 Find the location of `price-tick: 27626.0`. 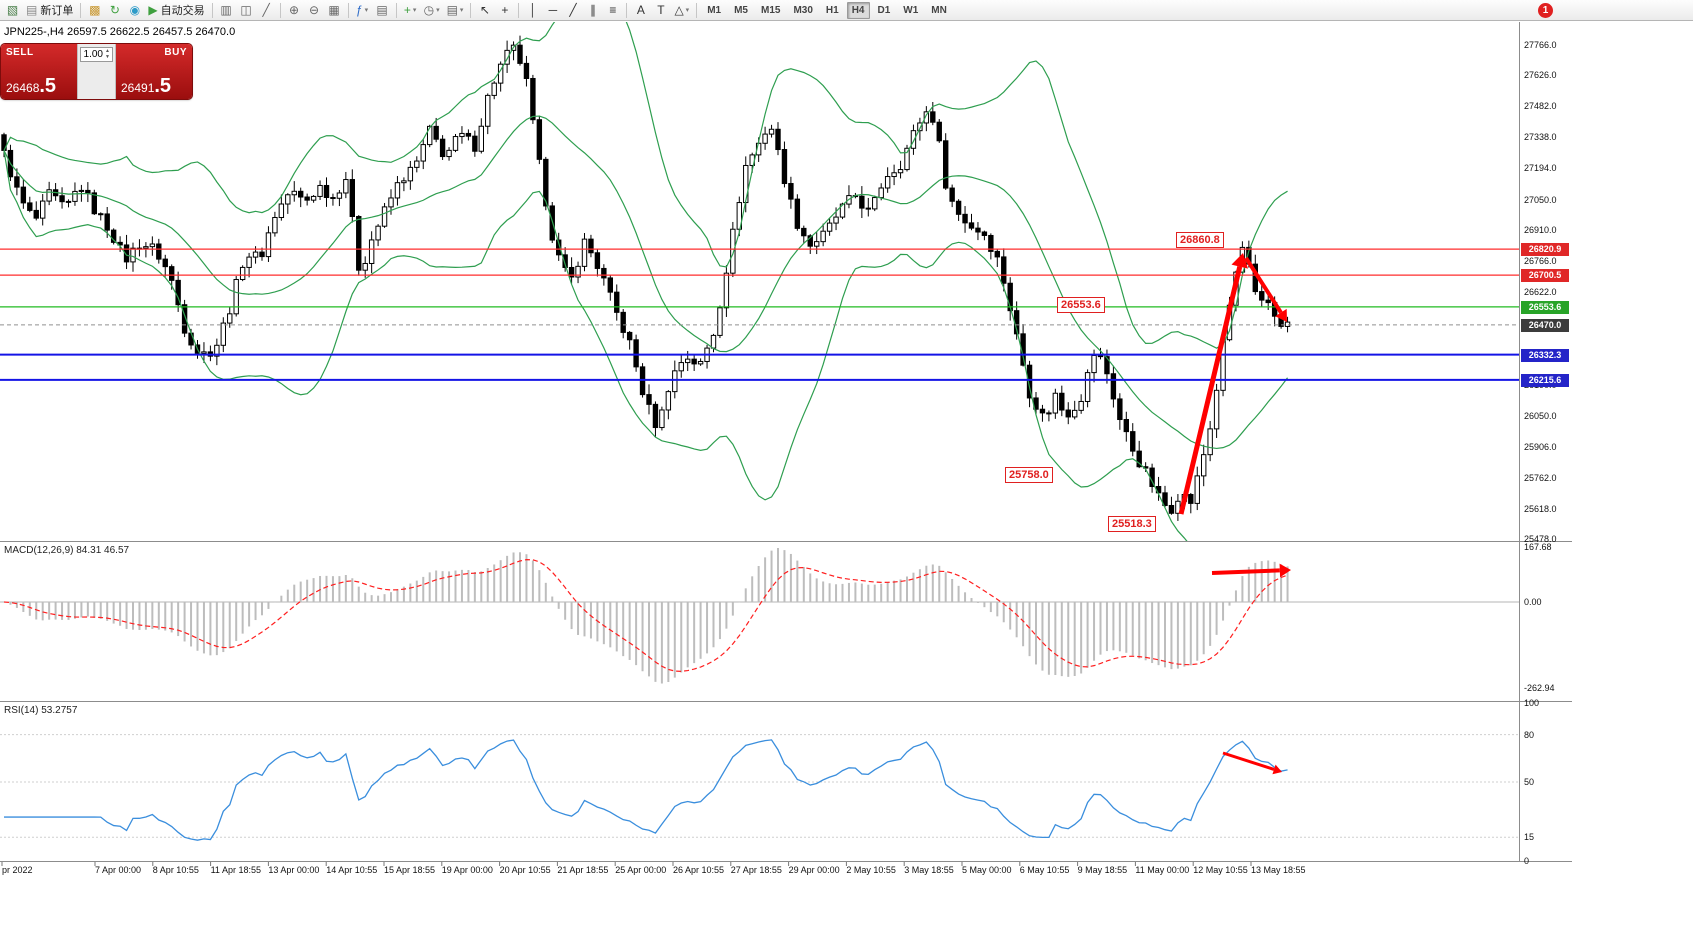

price-tick: 27626.0 is located at coordinates (1540, 75).